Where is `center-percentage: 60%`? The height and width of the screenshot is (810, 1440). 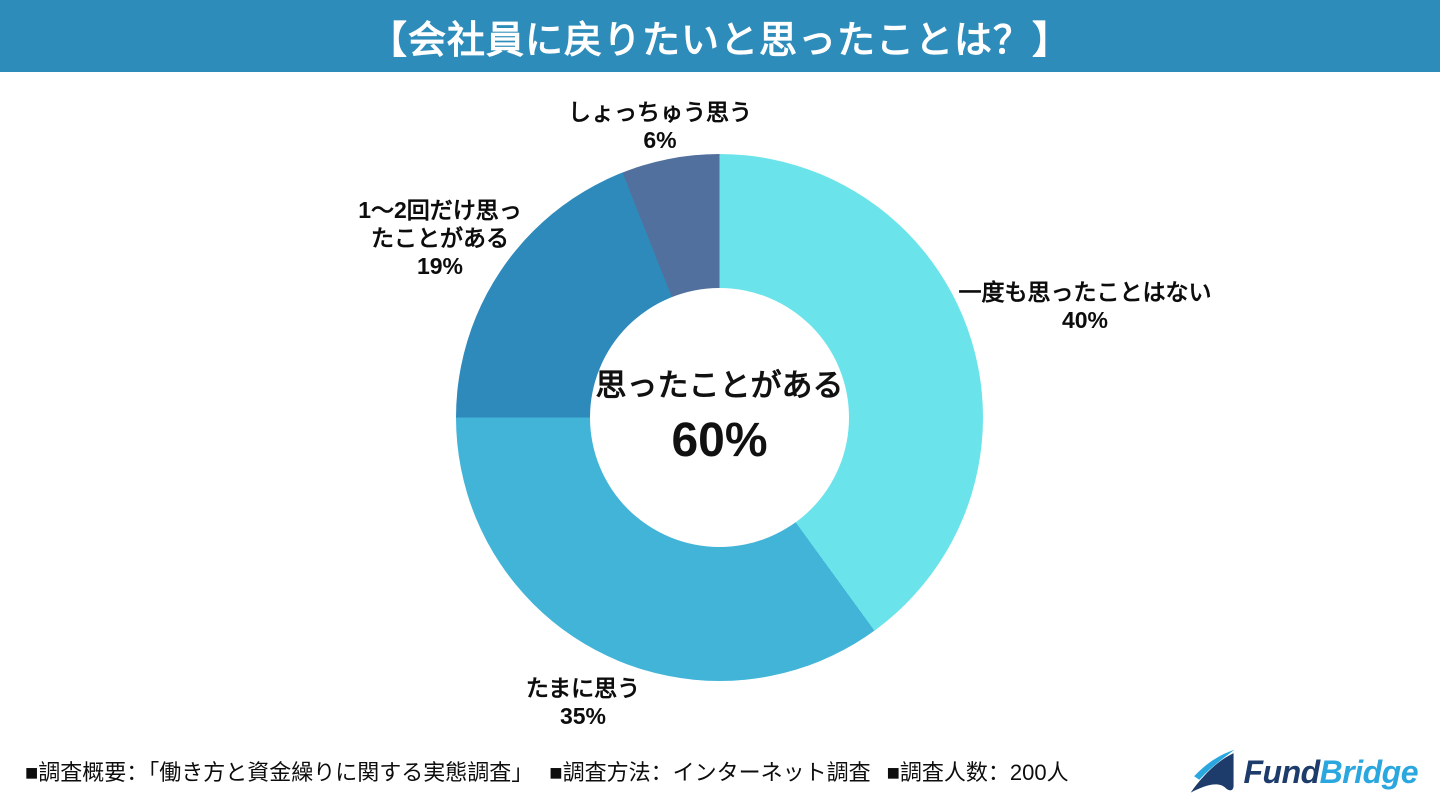 center-percentage: 60% is located at coordinates (719, 441).